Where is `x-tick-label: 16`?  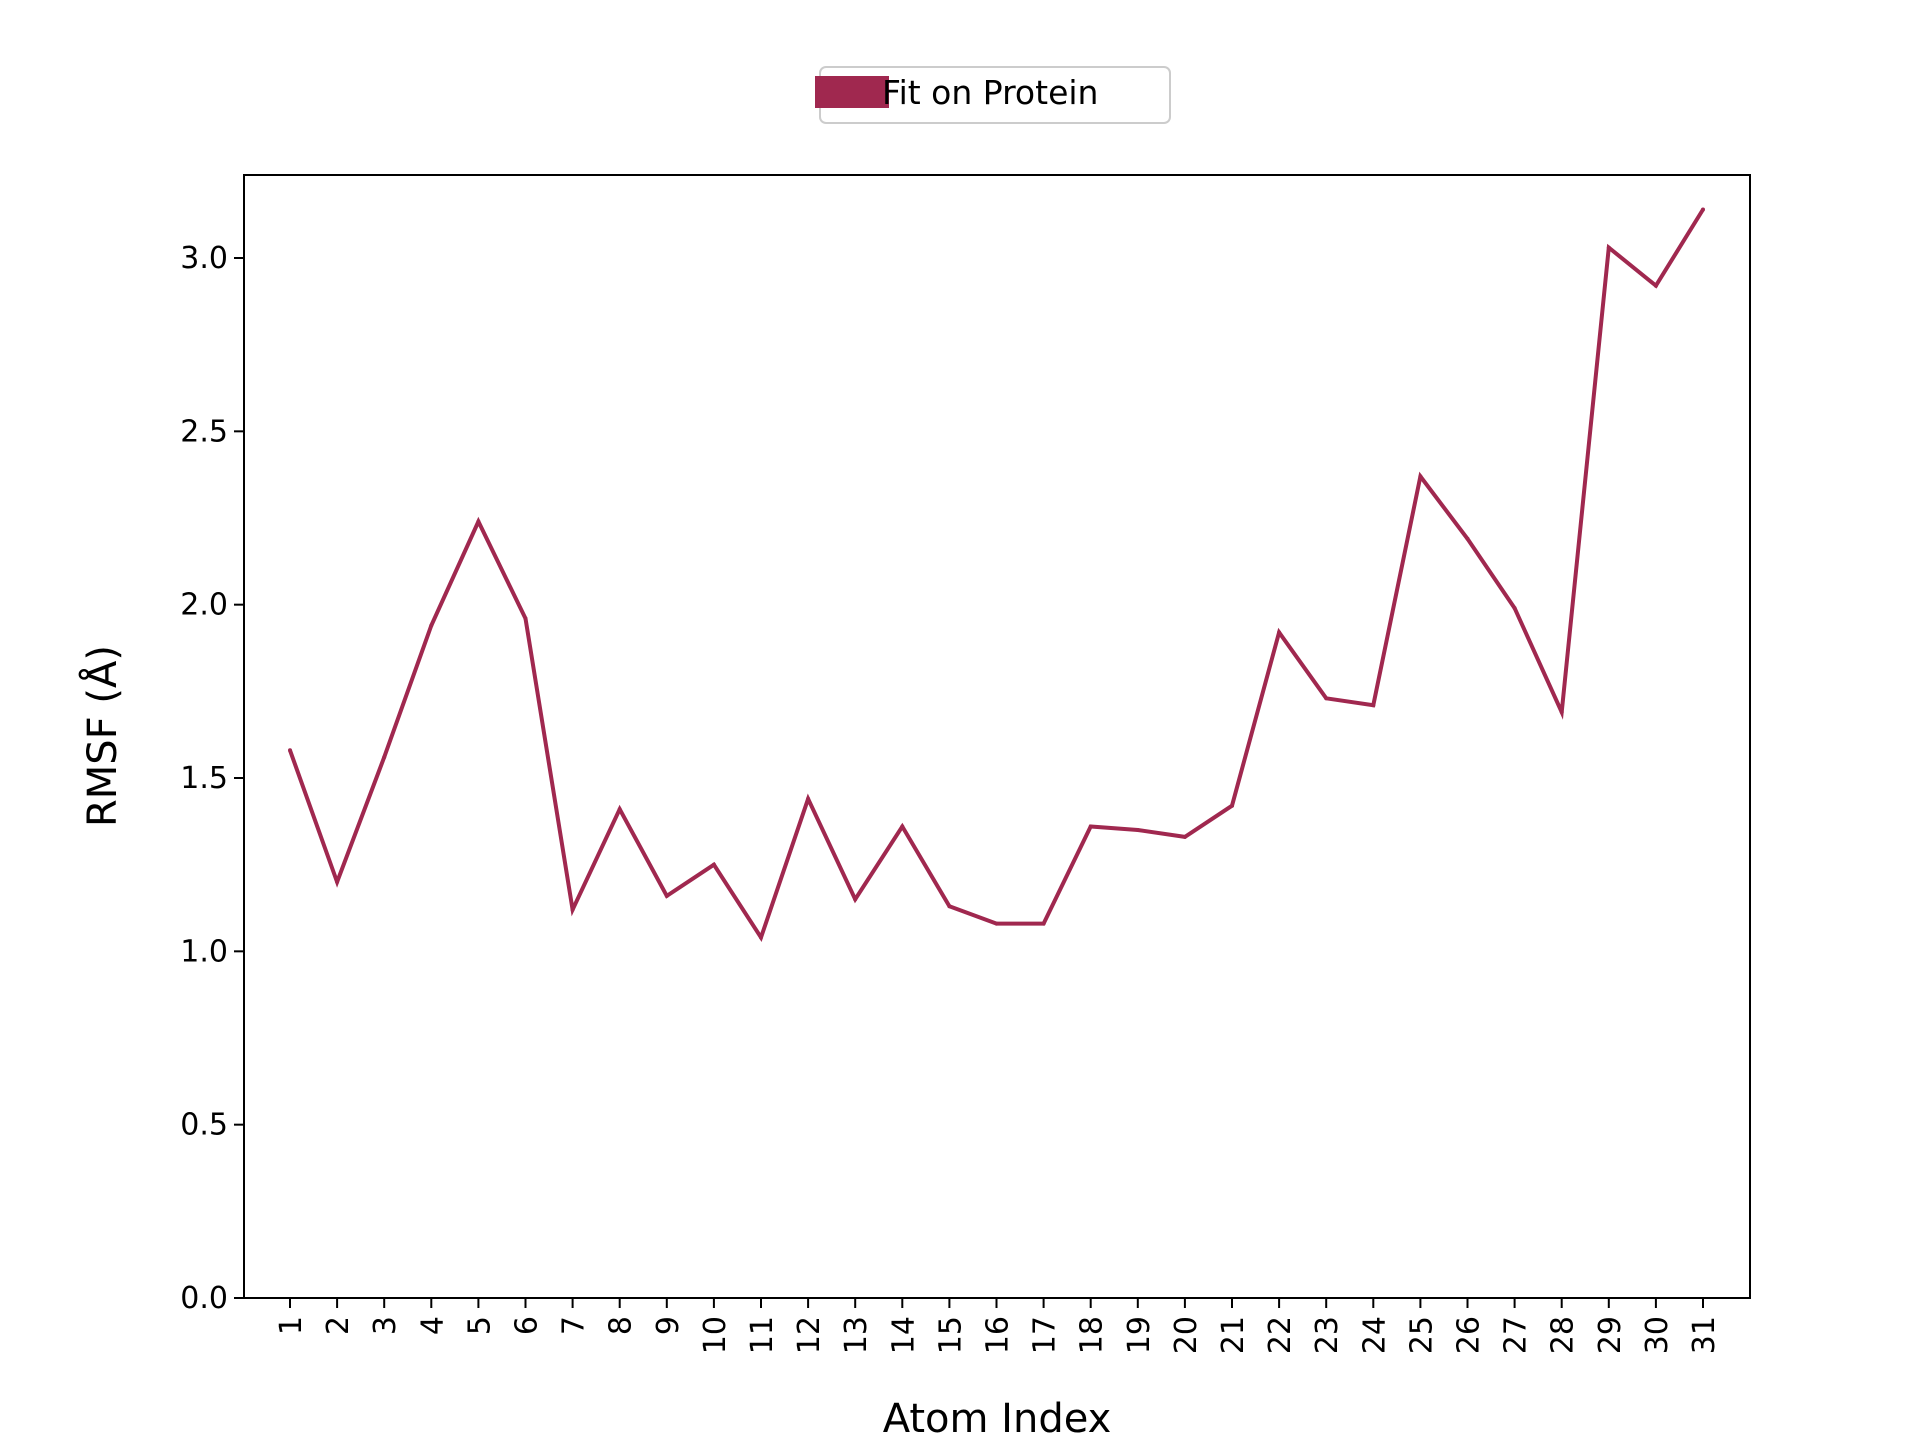 x-tick-label: 16 is located at coordinates (998, 1335).